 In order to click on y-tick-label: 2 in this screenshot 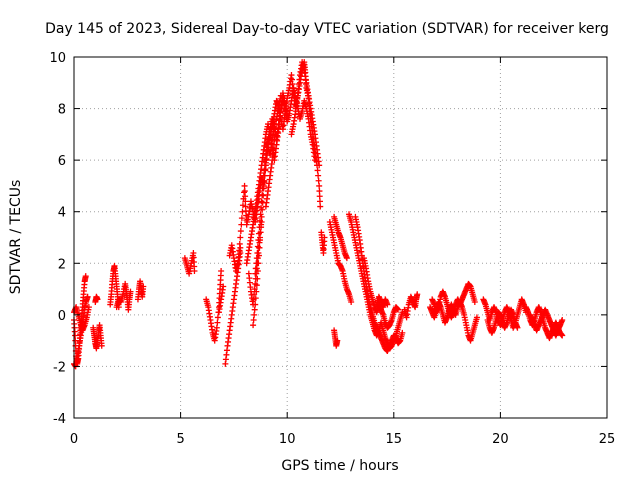, I will do `click(62, 264)`.